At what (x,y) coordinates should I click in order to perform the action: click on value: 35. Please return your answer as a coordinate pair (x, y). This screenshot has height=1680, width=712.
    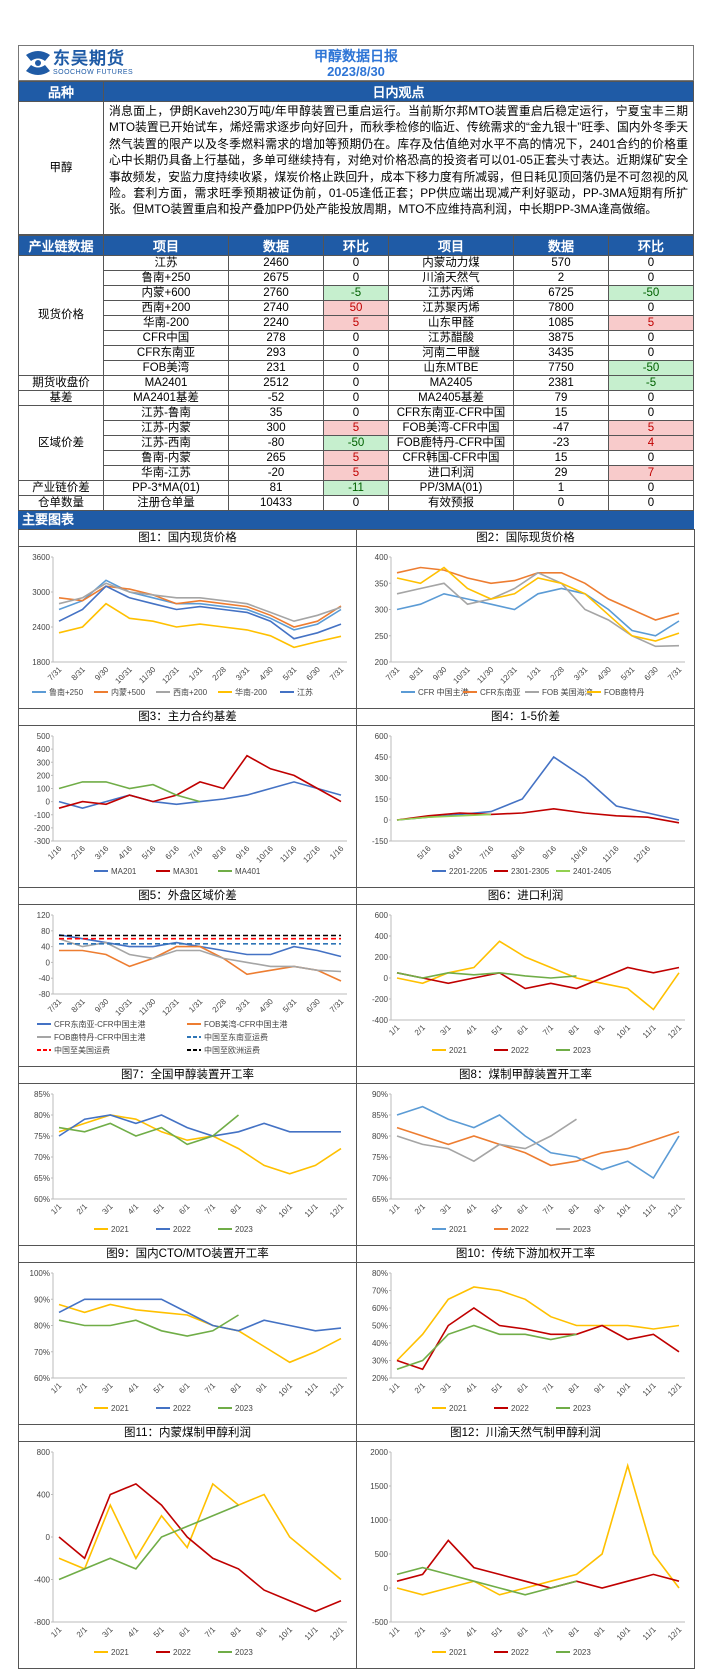
    Looking at the image, I should click on (276, 413).